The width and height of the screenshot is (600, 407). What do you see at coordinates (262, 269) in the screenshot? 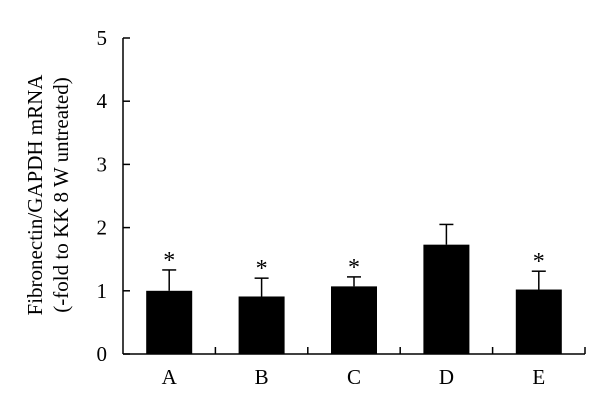
I see `significance-marker-B: *` at bounding box center [262, 269].